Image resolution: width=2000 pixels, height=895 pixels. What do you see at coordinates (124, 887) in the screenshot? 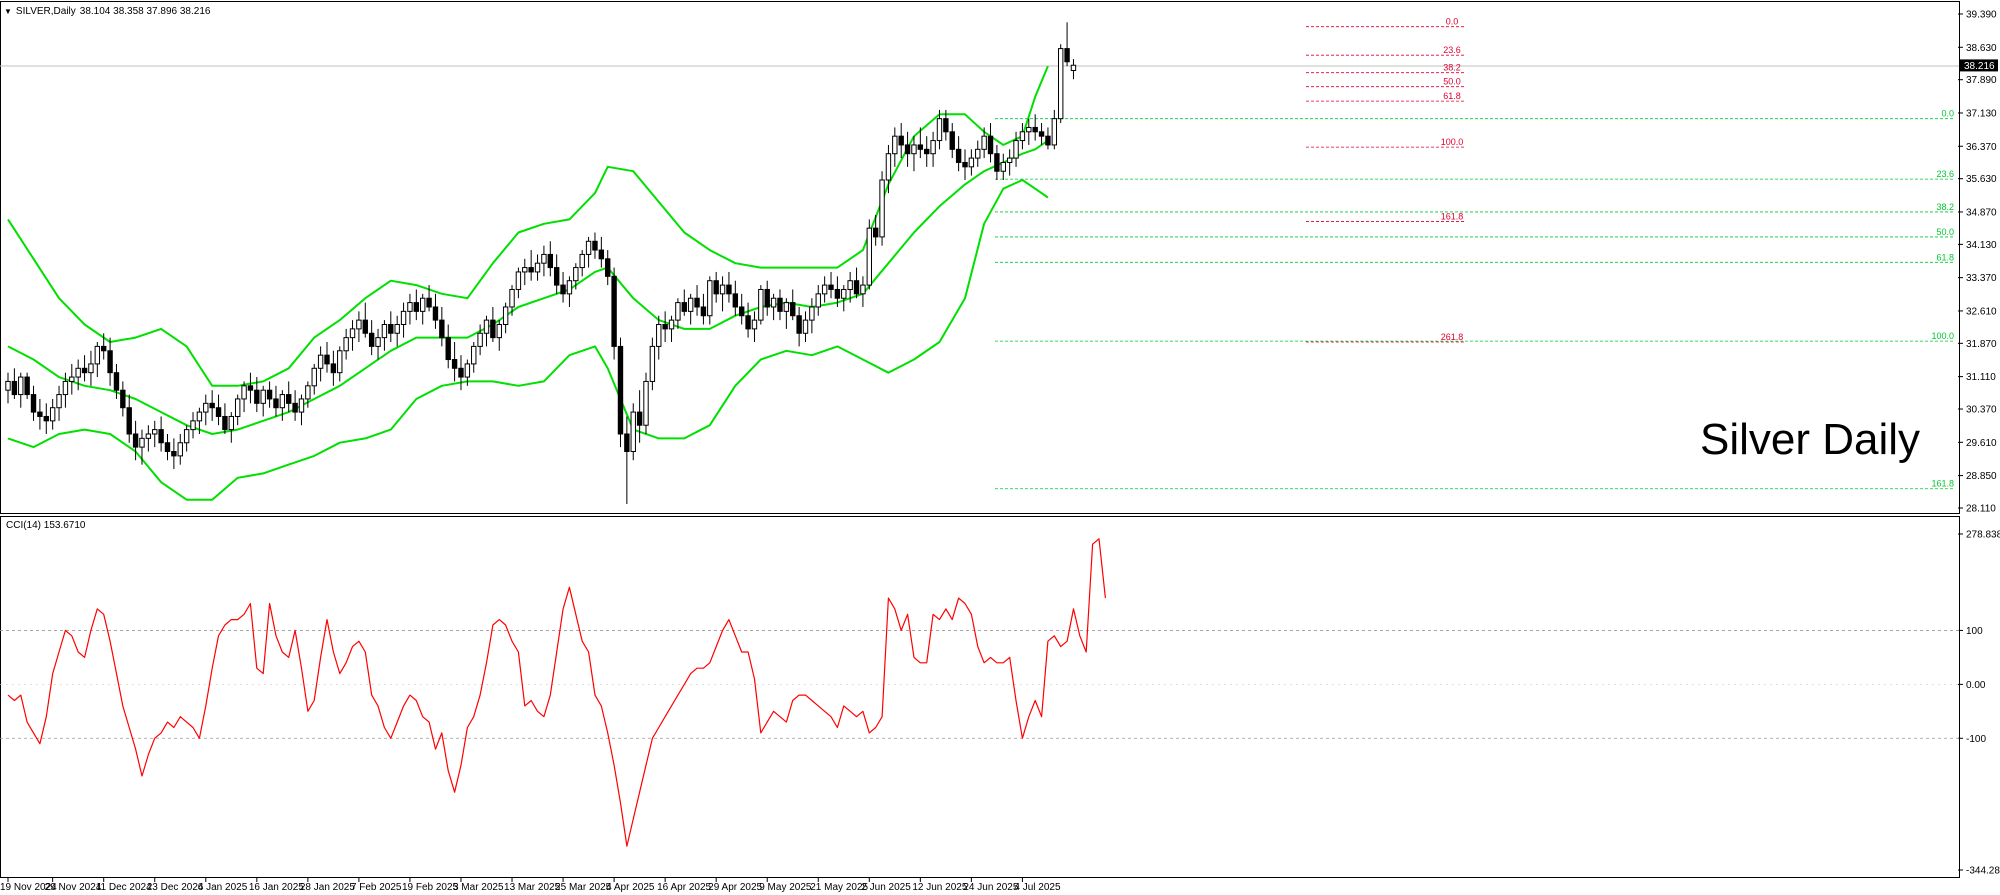
I see `time-tick-label: 11 Dec 2024` at bounding box center [124, 887].